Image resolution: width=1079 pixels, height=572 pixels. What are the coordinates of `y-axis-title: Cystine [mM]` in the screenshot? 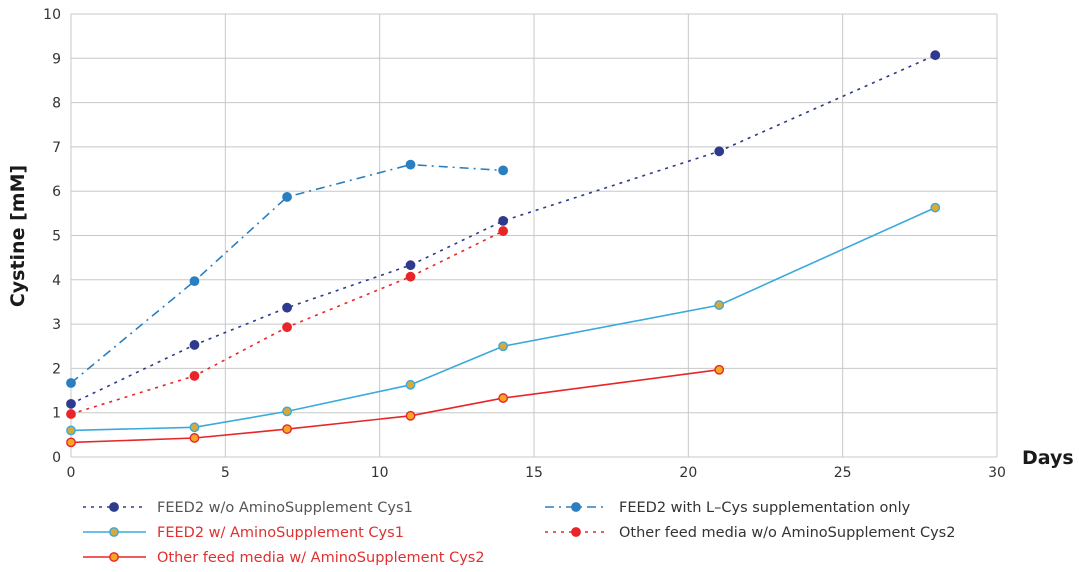 It's located at (18, 236).